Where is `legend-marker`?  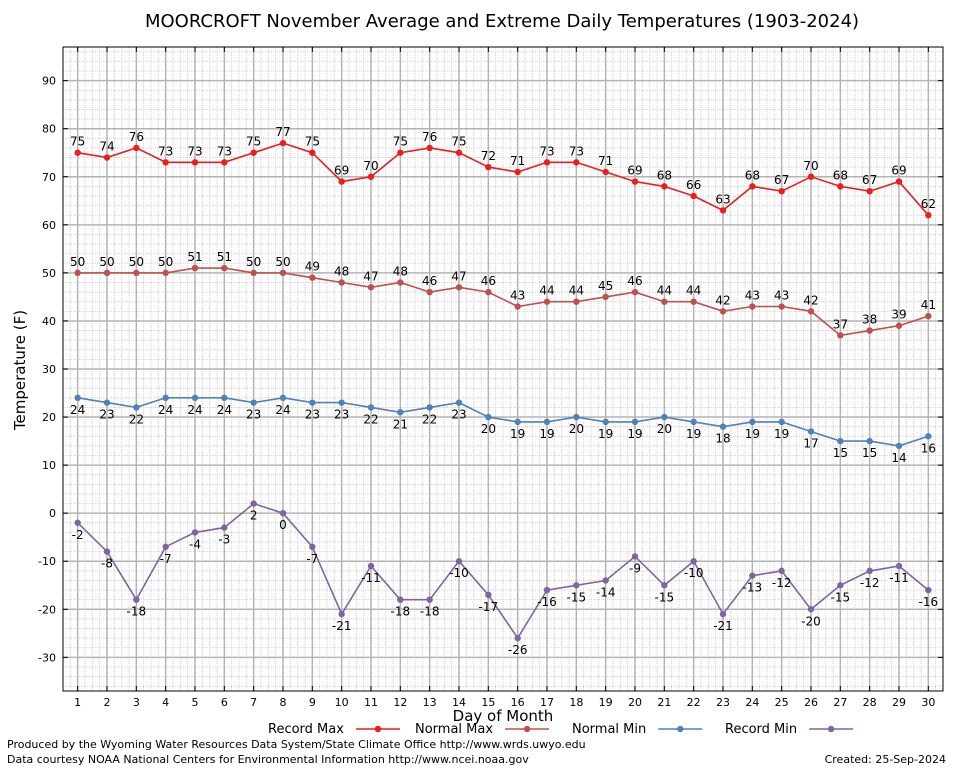
legend-marker is located at coordinates (378, 729).